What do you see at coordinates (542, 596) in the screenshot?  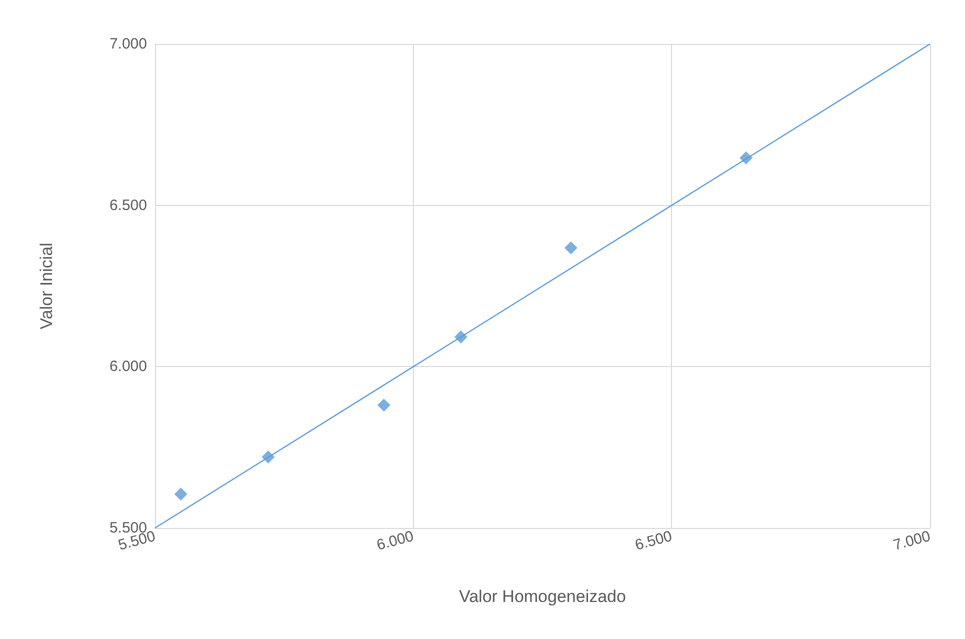 I see `x-axis-title: Valor Homogeneizado` at bounding box center [542, 596].